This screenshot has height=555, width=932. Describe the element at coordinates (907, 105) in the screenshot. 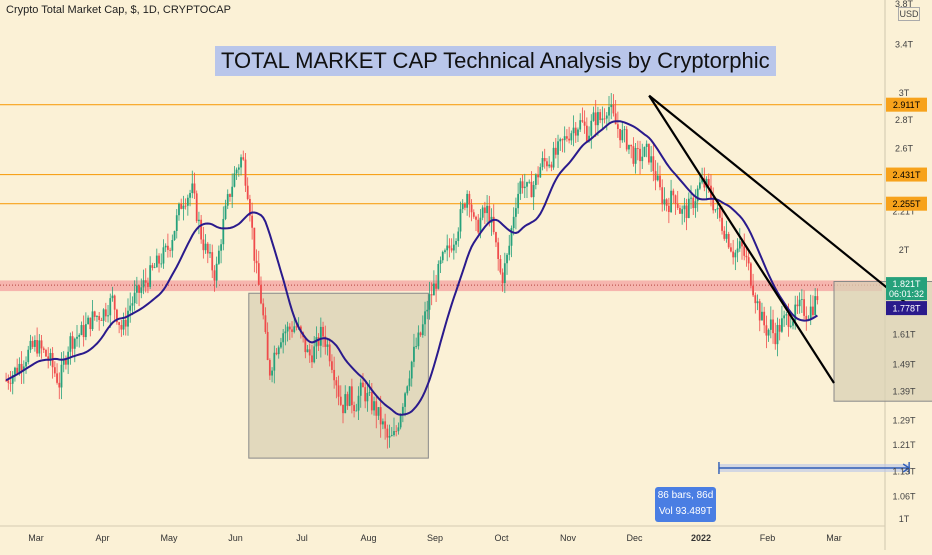

I see `level-price-tag-1: 2.911T` at that location.